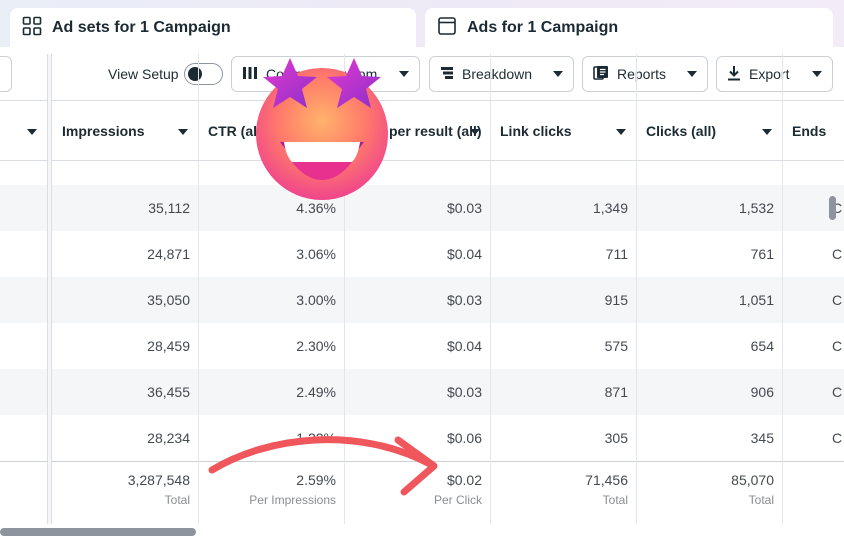 The image size is (844, 539). Describe the element at coordinates (316, 254) in the screenshot. I see `cell-ctr: 3.06%` at that location.